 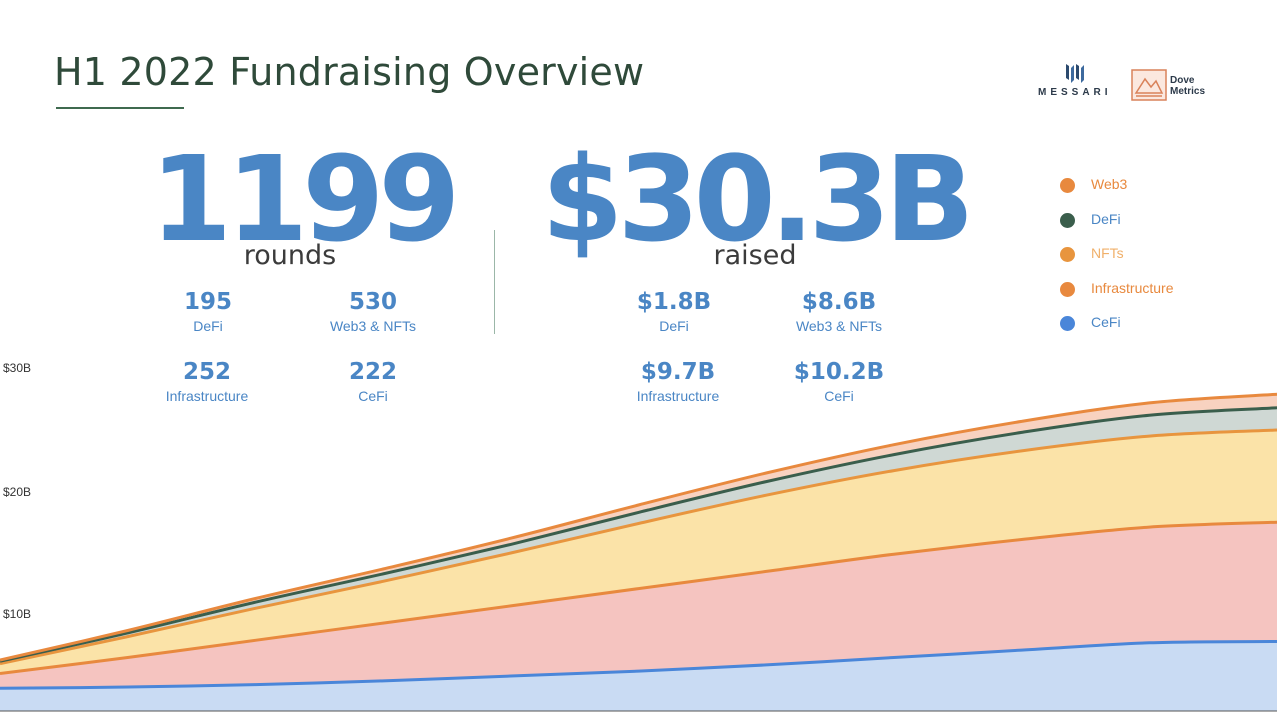 I want to click on dove-logo-line1: Dove, so click(x=1182, y=80).